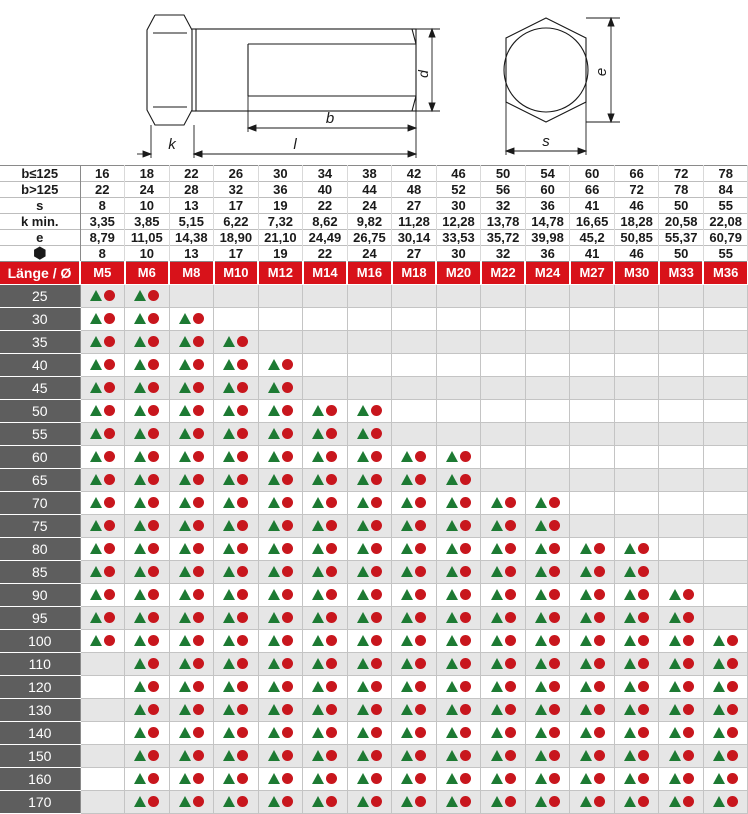  What do you see at coordinates (637, 273) in the screenshot?
I see `size-header-m30: M30` at bounding box center [637, 273].